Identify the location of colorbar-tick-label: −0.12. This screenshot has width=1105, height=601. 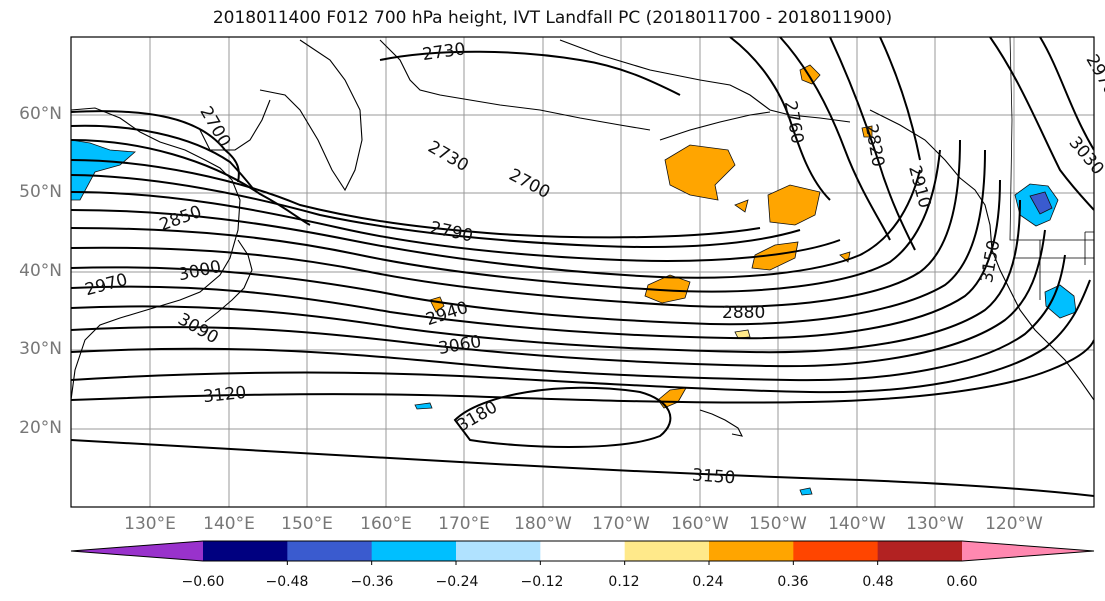
(542, 582).